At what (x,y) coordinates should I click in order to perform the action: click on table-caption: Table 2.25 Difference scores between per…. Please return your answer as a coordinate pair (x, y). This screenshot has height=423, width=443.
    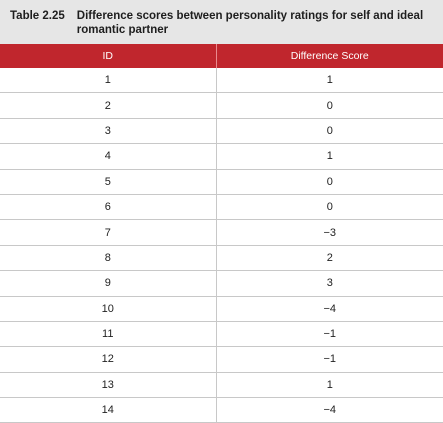
    Looking at the image, I should click on (221, 22).